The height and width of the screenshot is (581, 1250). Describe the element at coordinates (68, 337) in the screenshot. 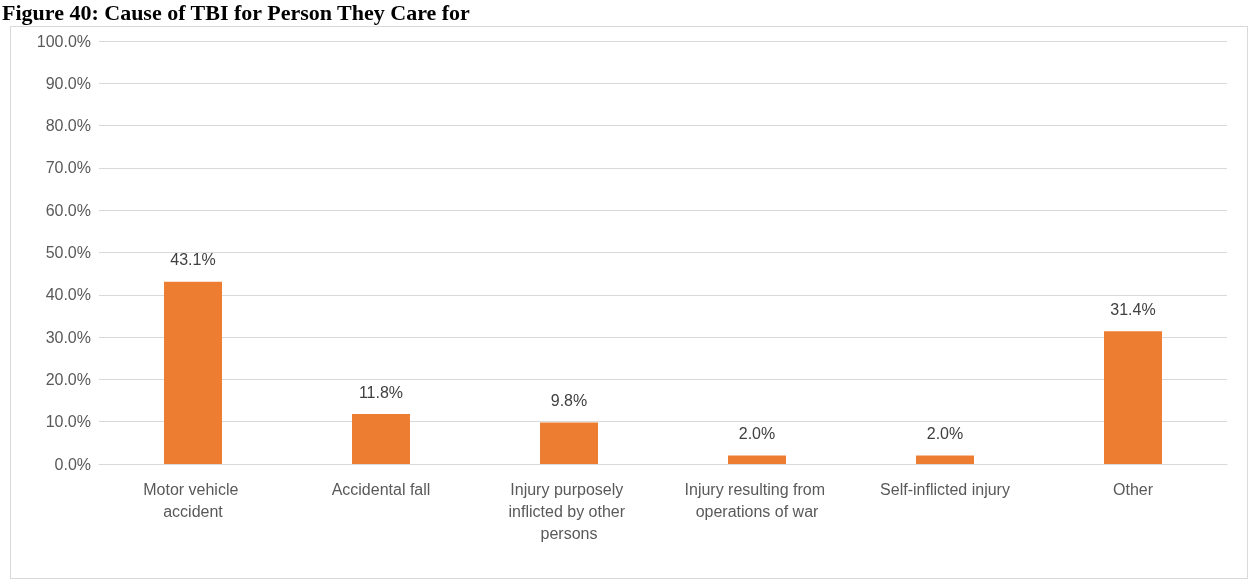

I see `y-tick-label: 30.0%` at that location.